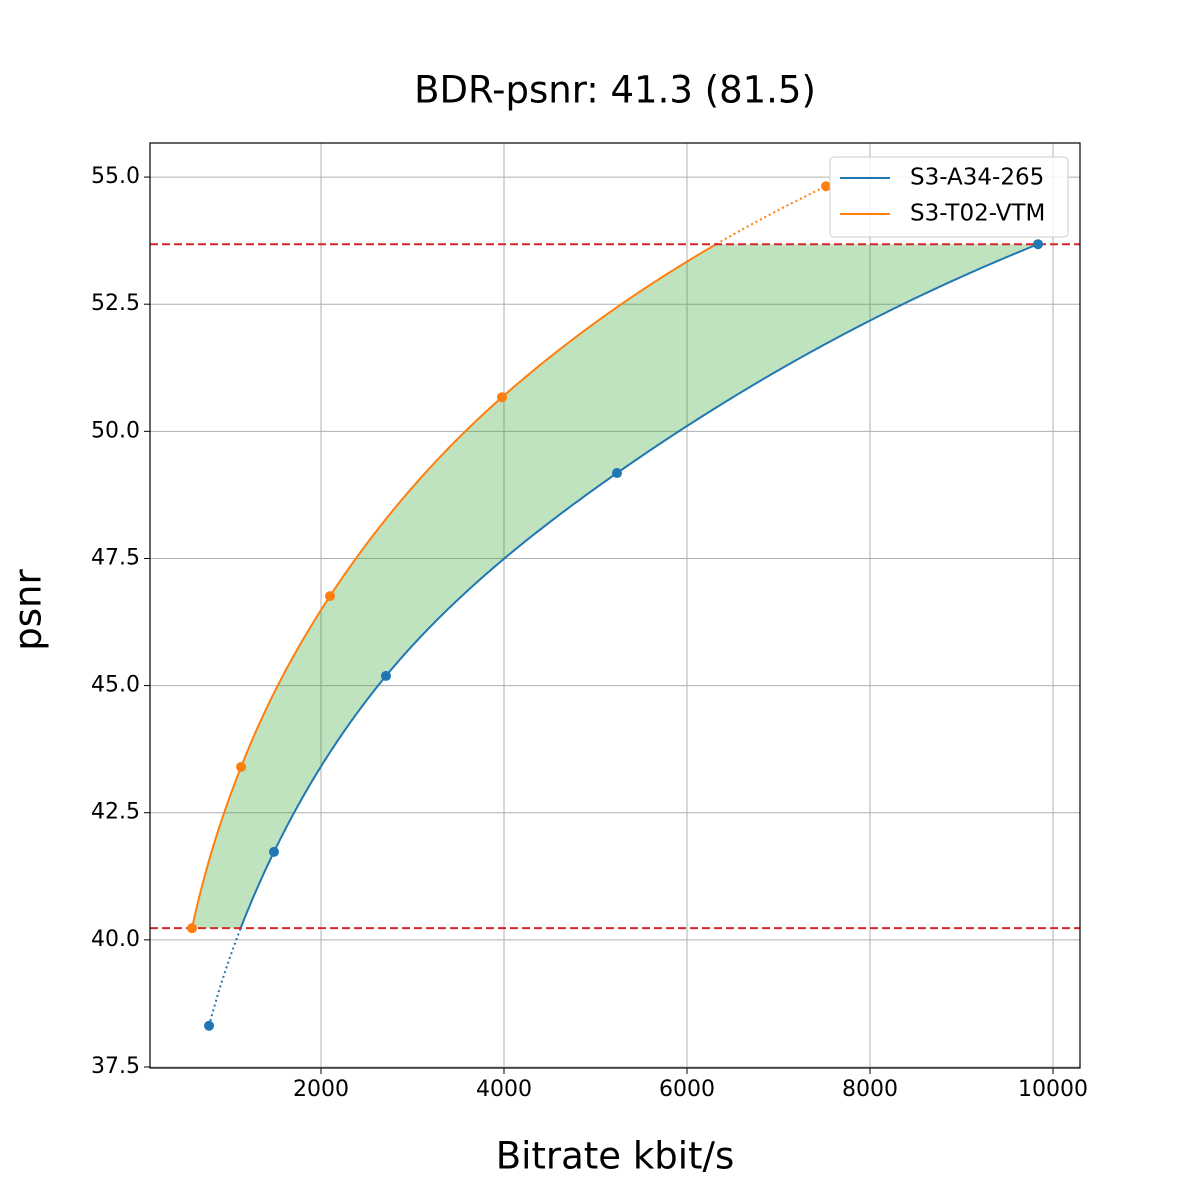 The height and width of the screenshot is (1204, 1200). Describe the element at coordinates (687, 1089) in the screenshot. I see `x-tick-label: 6000` at that location.